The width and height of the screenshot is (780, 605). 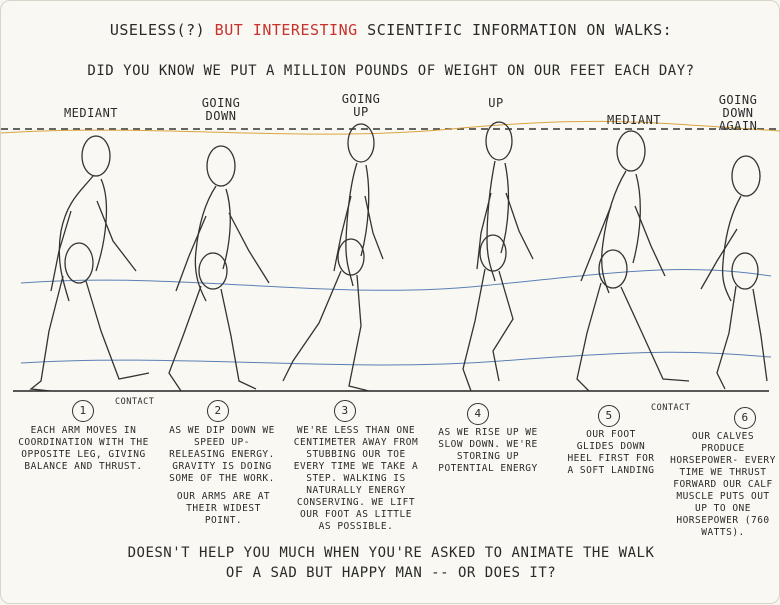 What do you see at coordinates (609, 416) in the screenshot?
I see `note-number-5: 5` at bounding box center [609, 416].